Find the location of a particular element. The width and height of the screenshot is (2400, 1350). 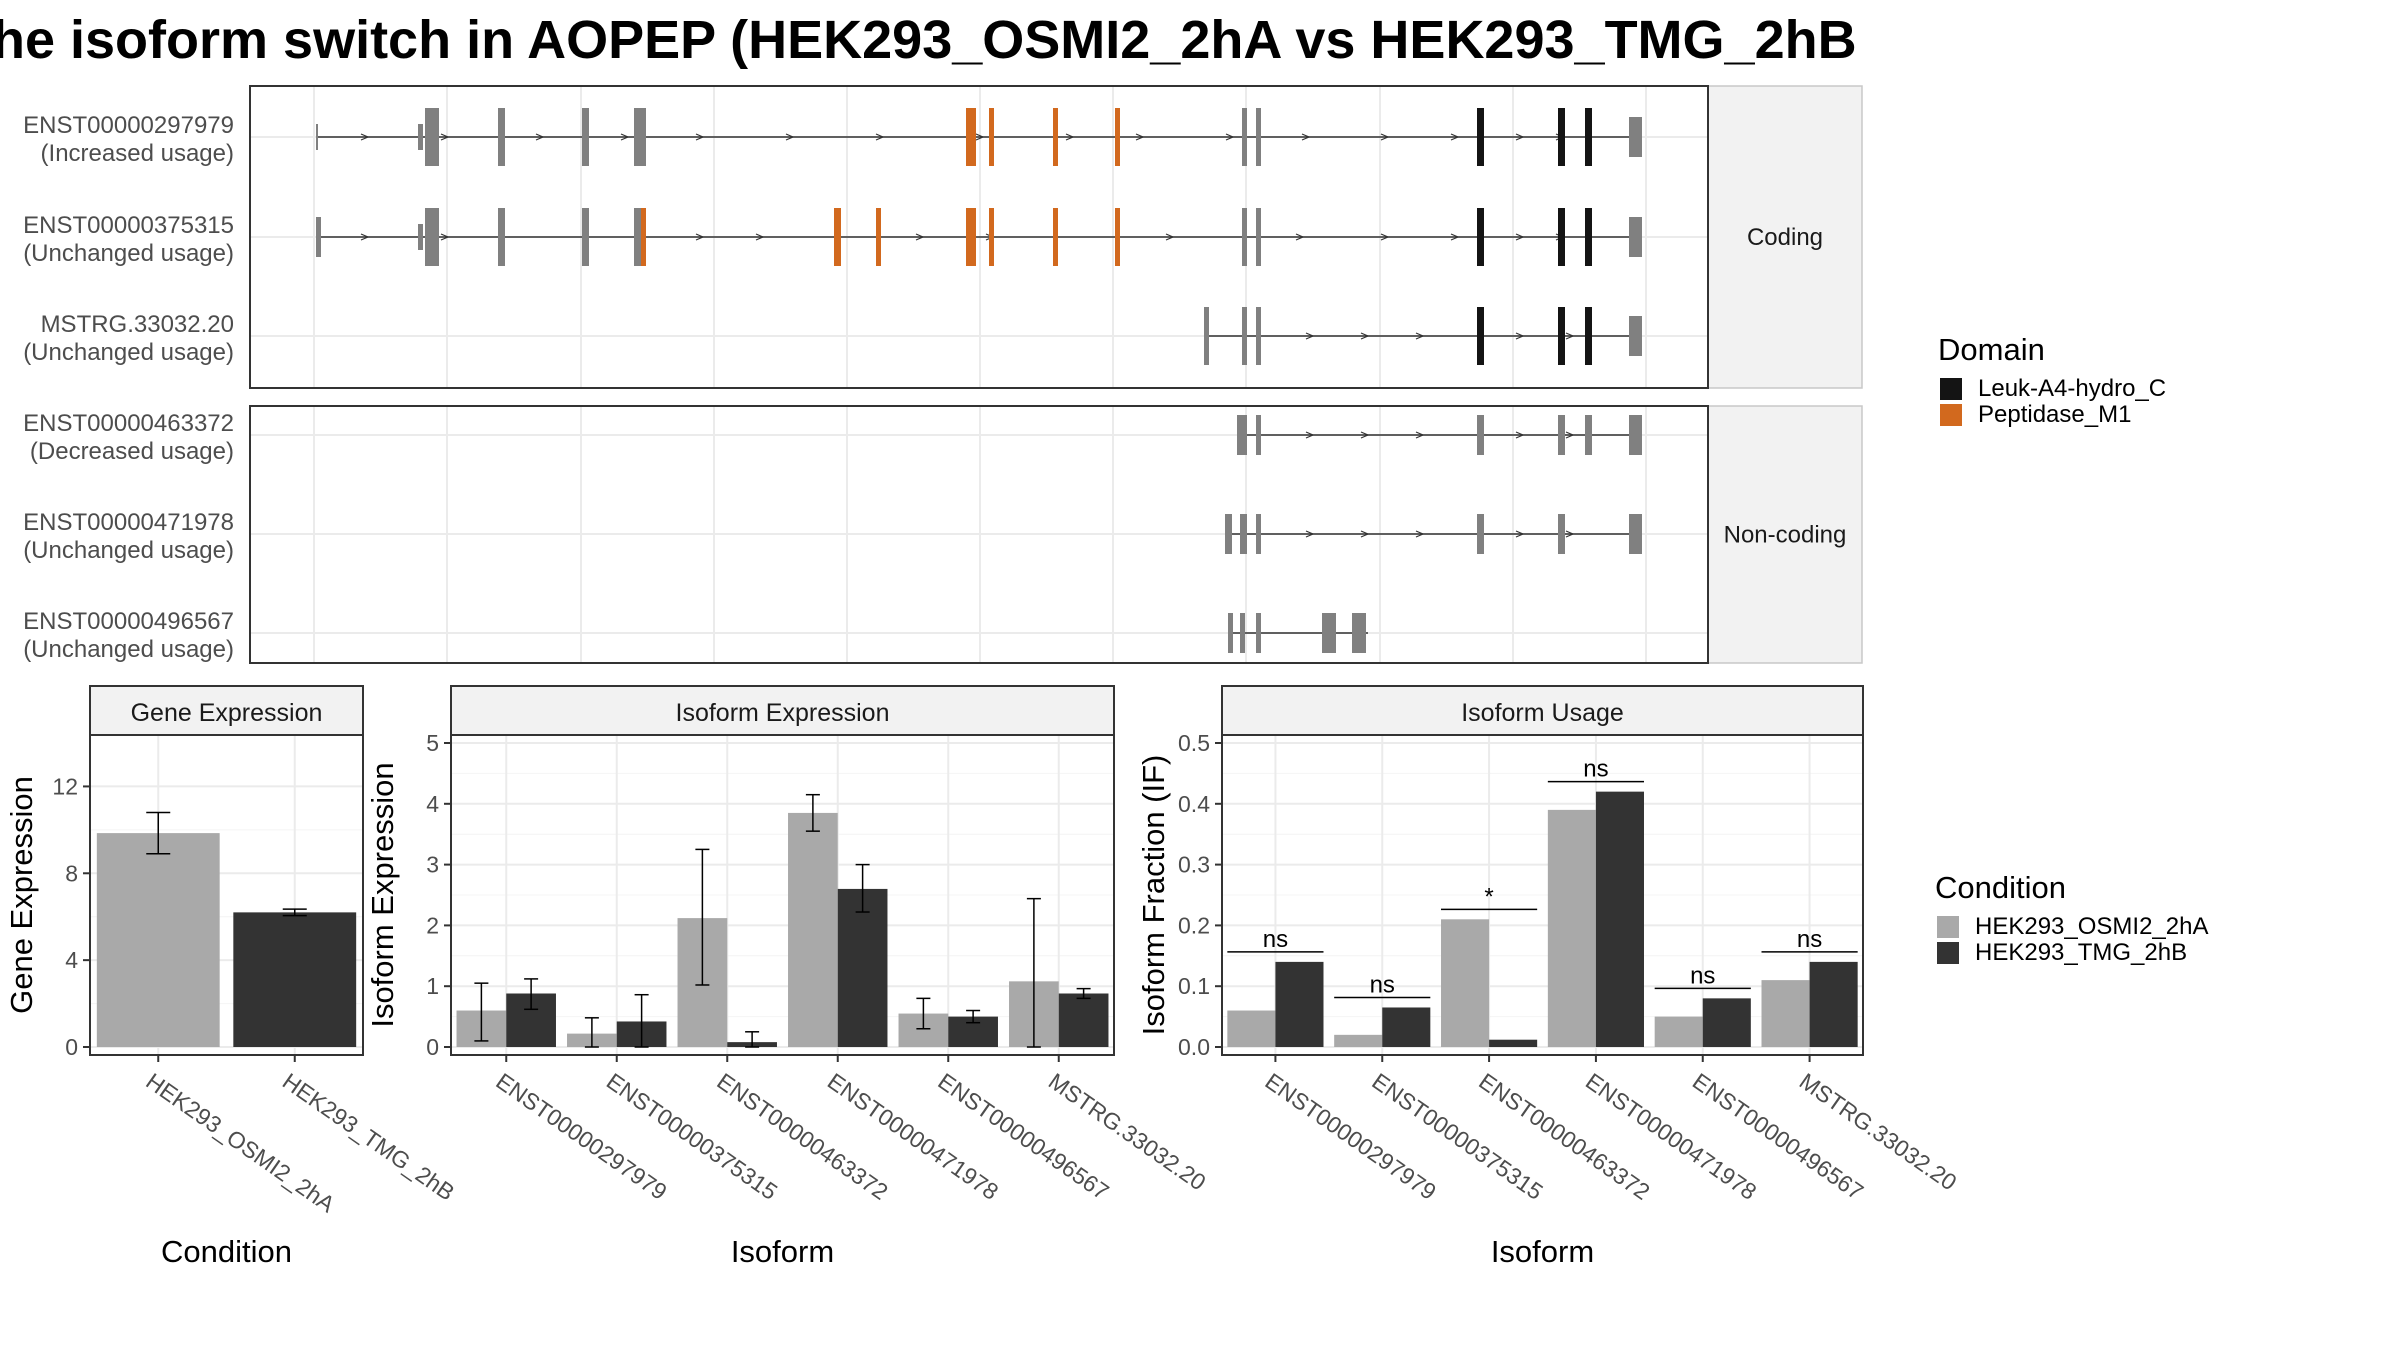

x-tick-label: ENST00000375315 is located at coordinates (1457, 1136).